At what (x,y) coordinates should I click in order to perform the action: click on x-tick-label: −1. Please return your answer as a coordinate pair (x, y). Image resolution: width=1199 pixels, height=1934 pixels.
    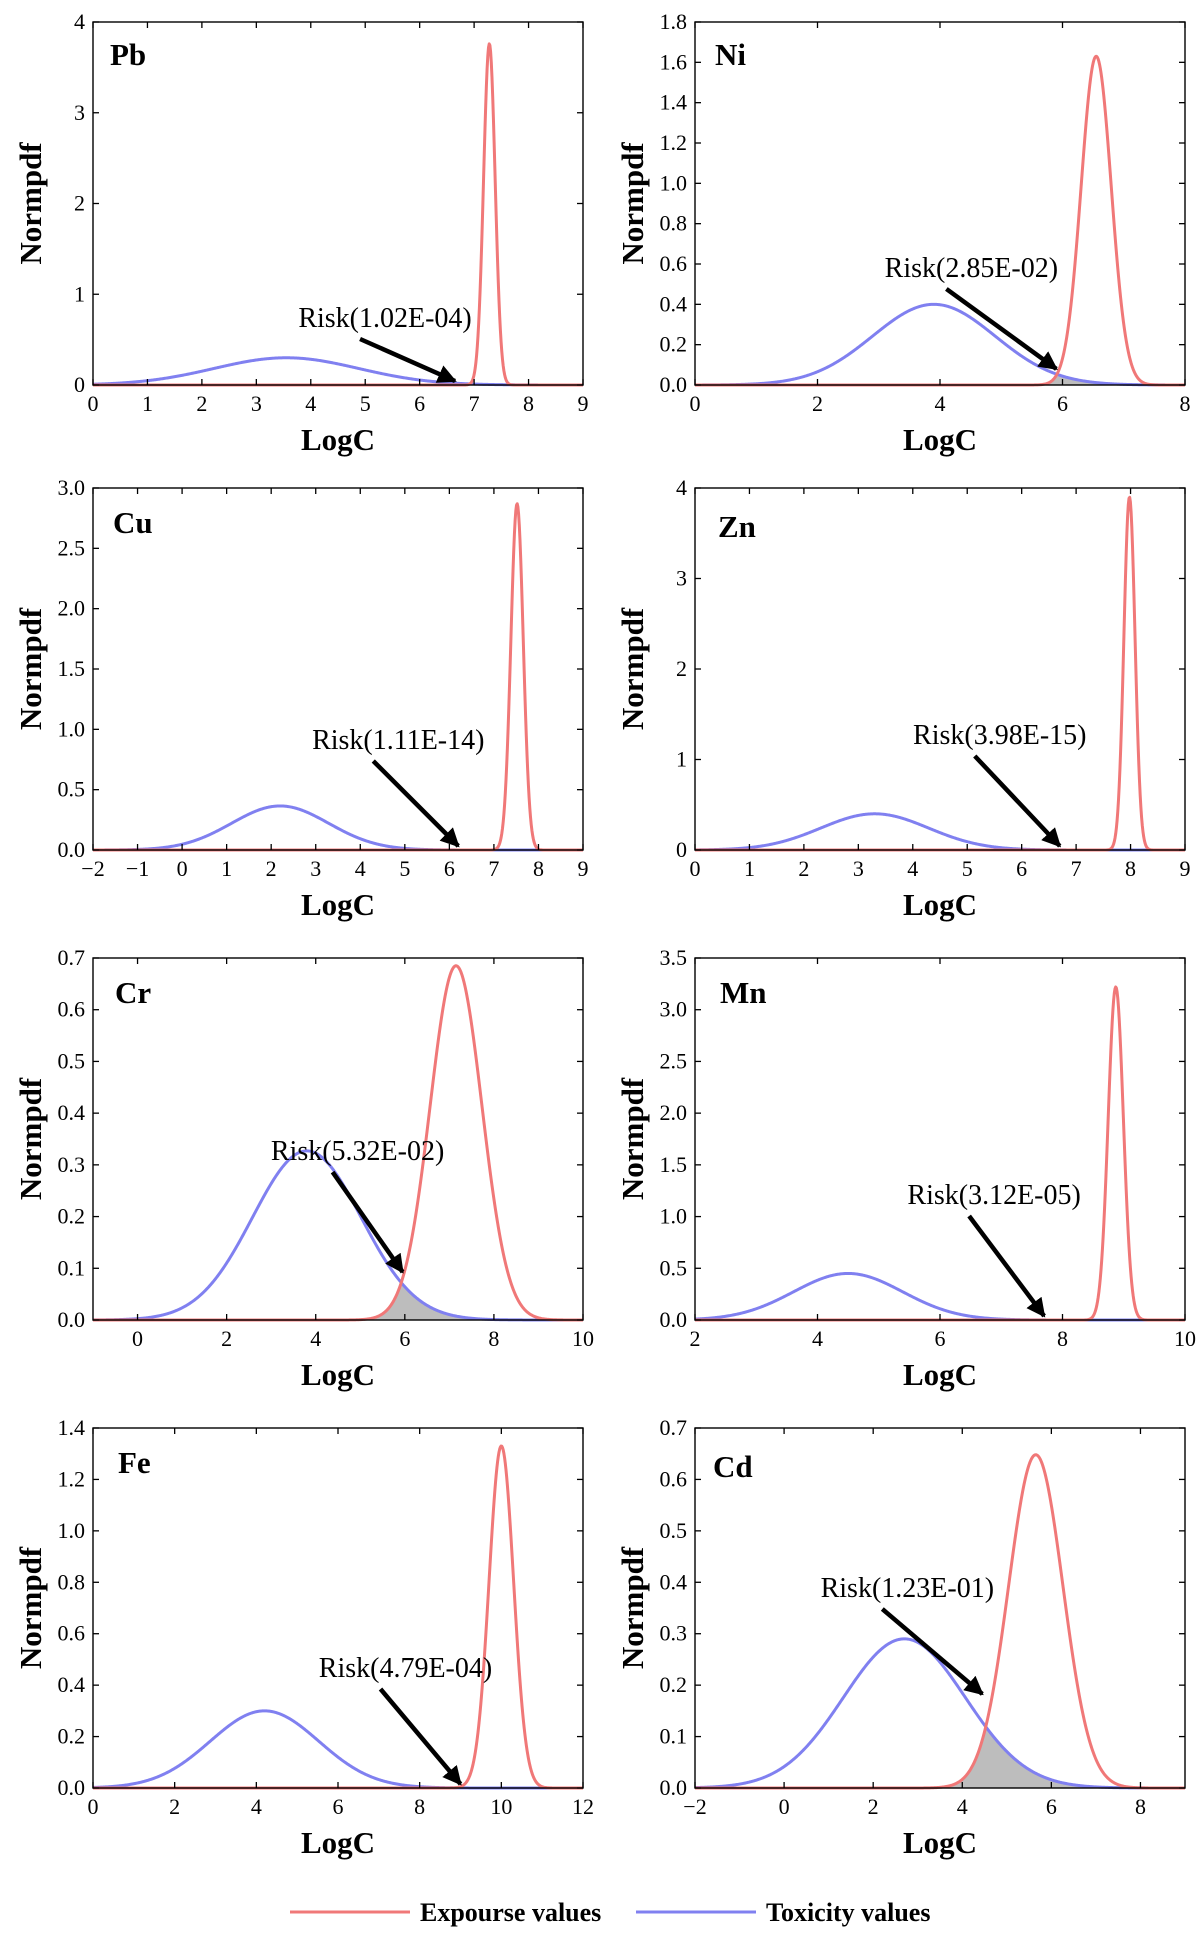
    Looking at the image, I should click on (137, 868).